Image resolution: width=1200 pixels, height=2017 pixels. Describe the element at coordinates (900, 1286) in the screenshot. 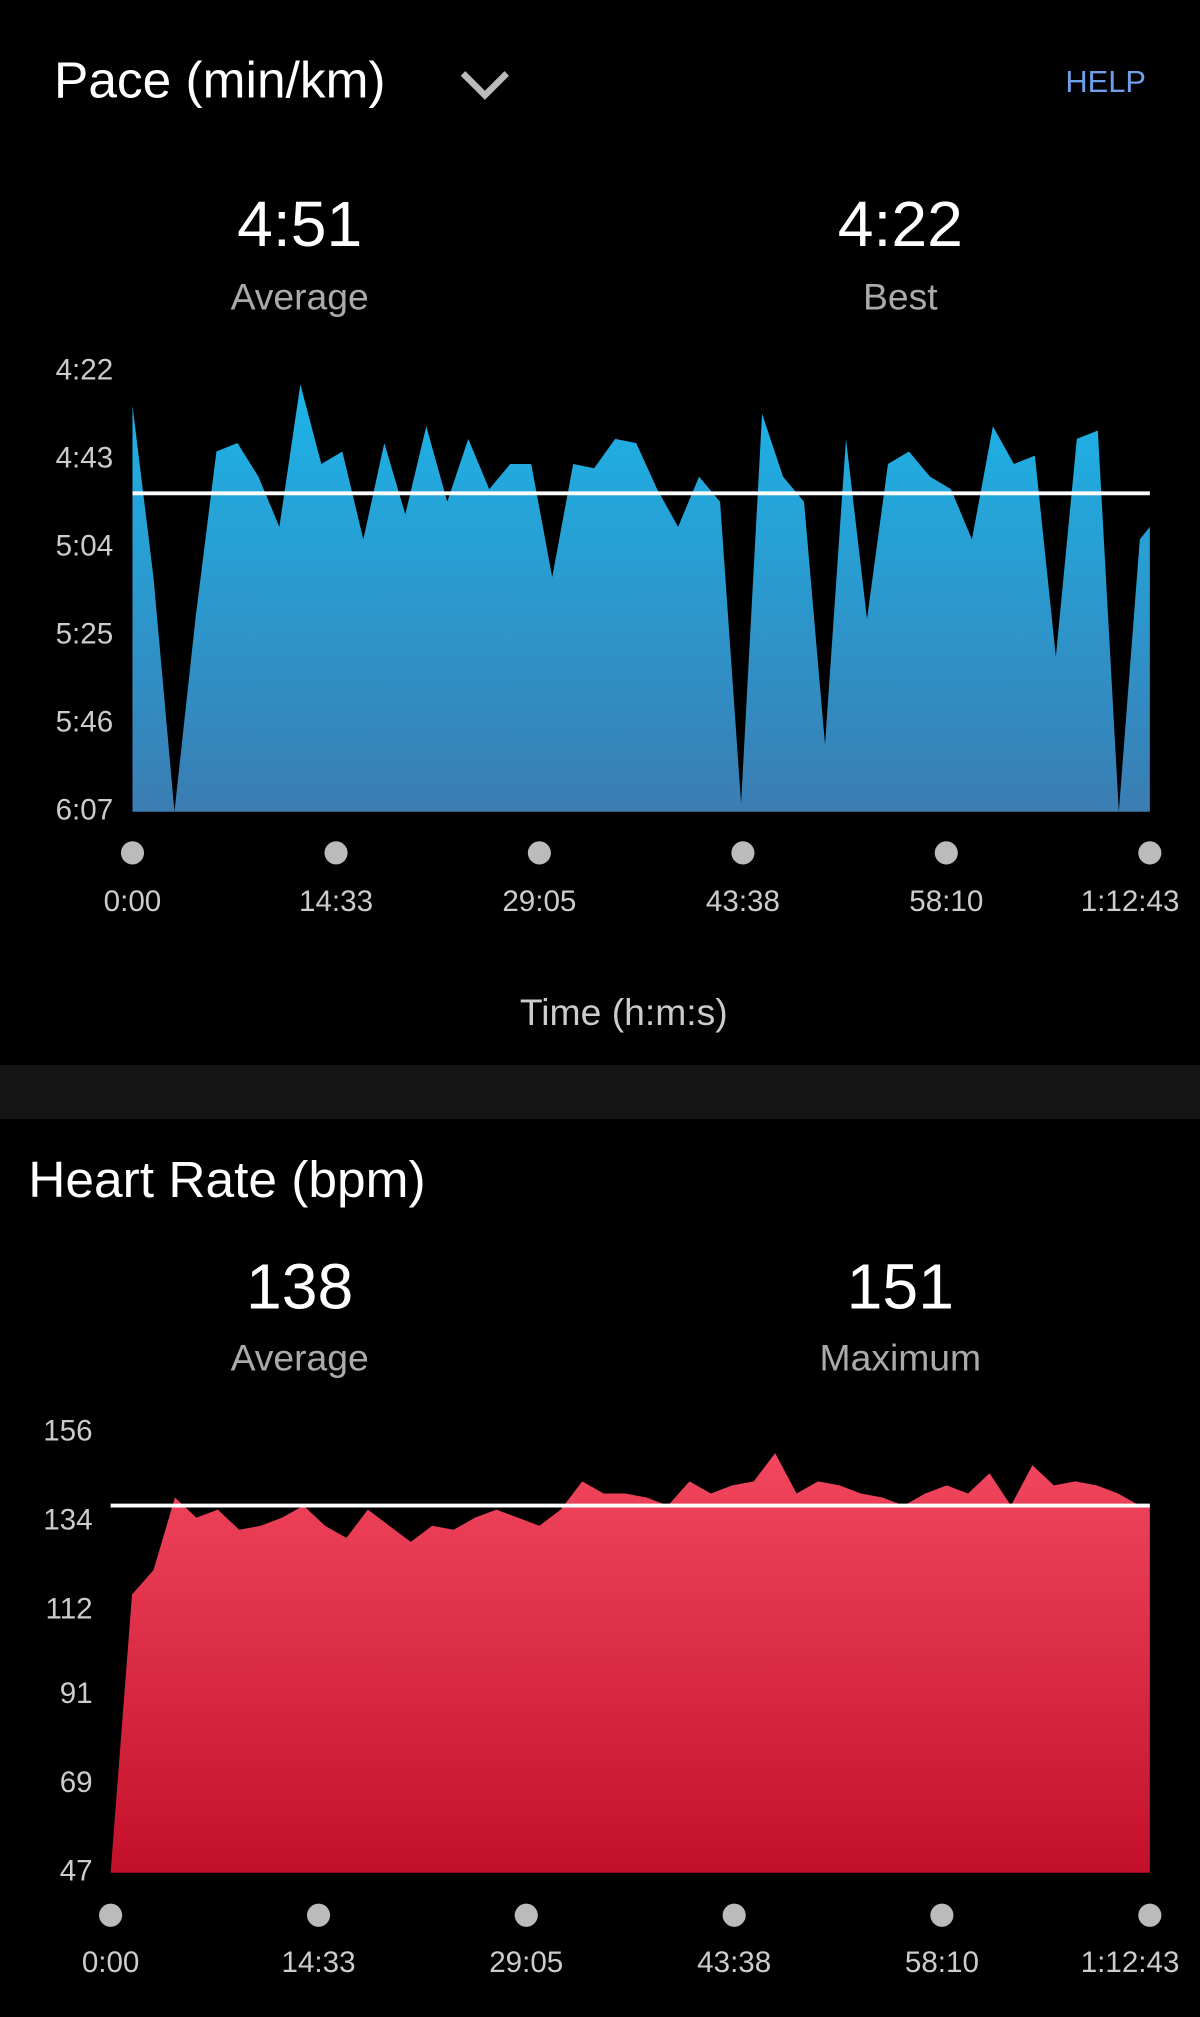

I see `stat-value: 151` at that location.